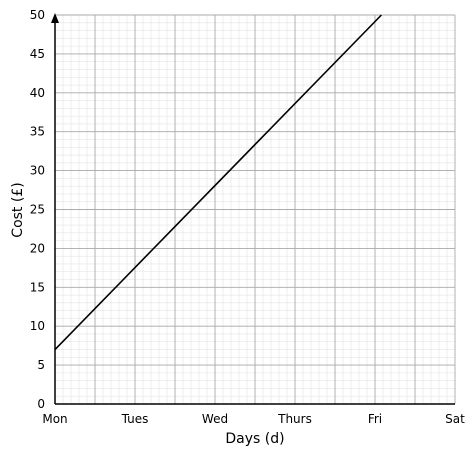  Describe the element at coordinates (253, 419) in the screenshot. I see `x-tick-labels: Mon Tues Wed Thurs Fri Sat` at that location.